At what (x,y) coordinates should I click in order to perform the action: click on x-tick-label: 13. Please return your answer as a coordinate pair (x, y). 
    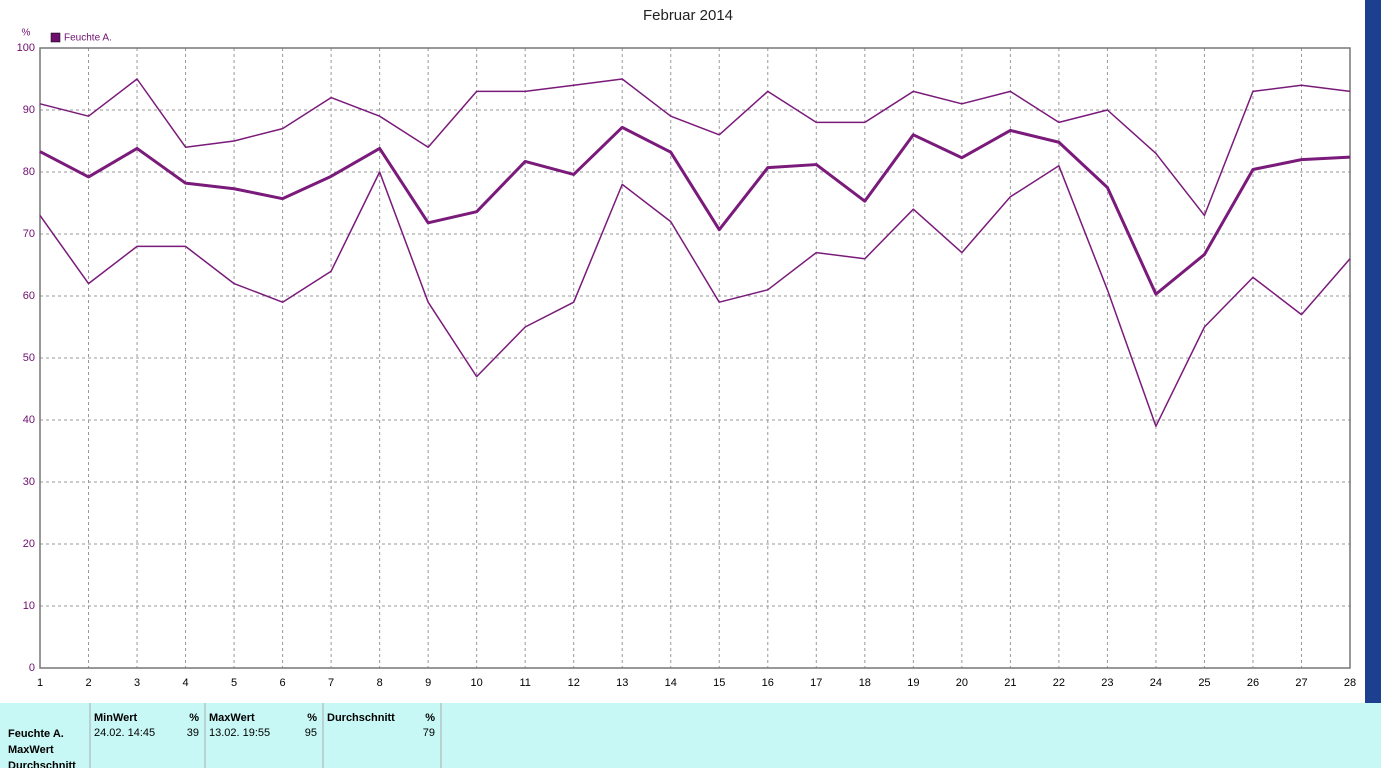
    Looking at the image, I should click on (622, 683).